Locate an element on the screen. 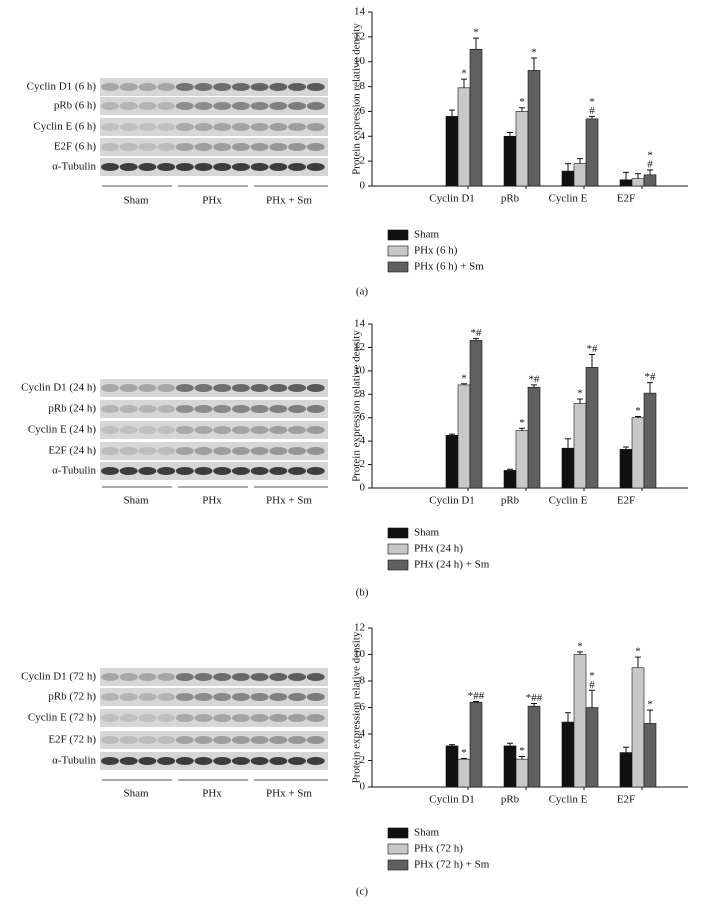 The height and width of the screenshot is (907, 726). y-tick-label: 4 is located at coordinates (363, 441).